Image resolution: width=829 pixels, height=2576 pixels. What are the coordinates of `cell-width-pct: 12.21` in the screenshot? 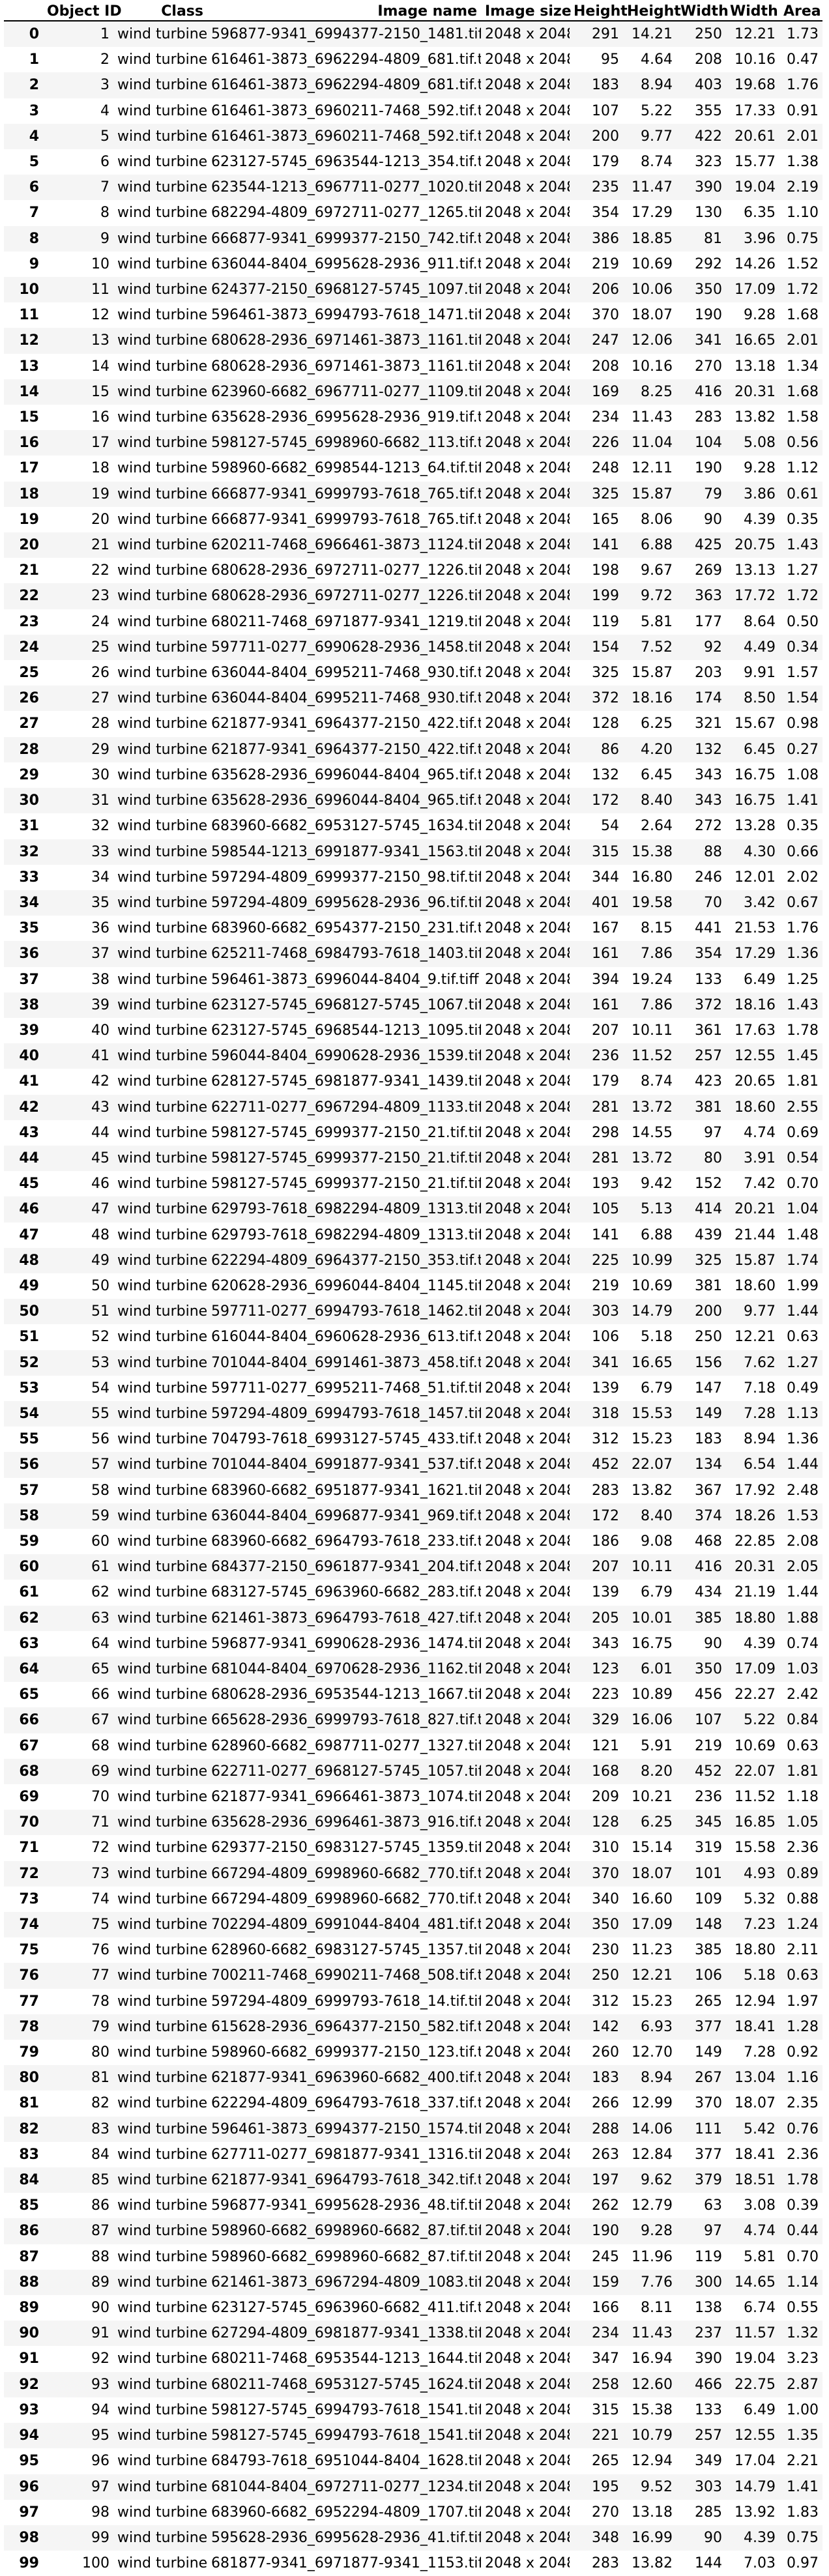 It's located at (755, 1337).